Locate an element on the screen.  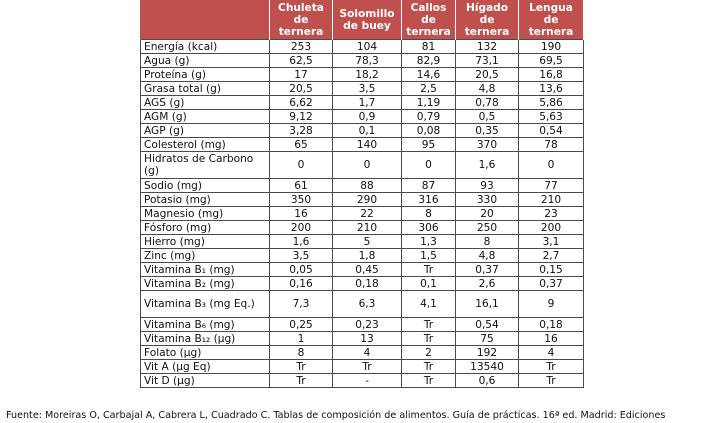
table-row: Hidratos de Carbono (g) 0 0 0 1,6 0 is located at coordinates (362, 165).